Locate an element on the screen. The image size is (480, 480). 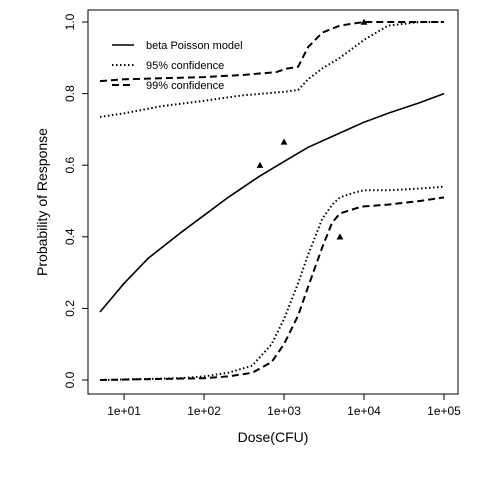
y-tick-label: 0.0 is located at coordinates (70, 379).